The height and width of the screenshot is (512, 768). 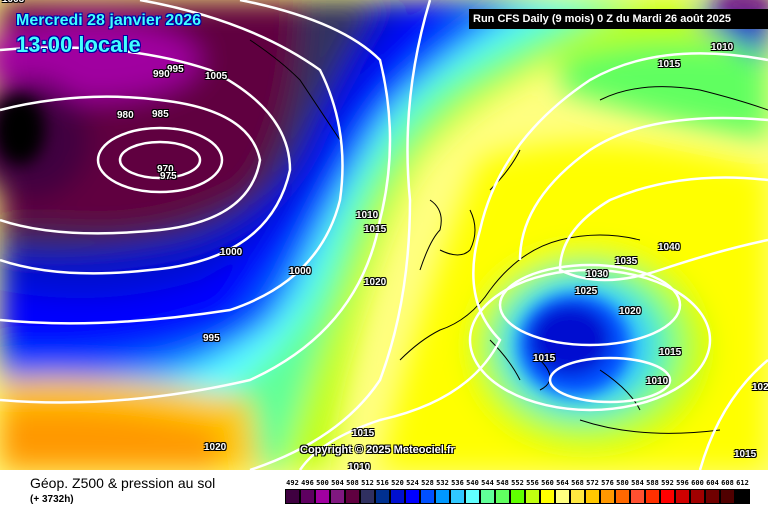 I want to click on legend-value: 528, so click(x=427, y=483).